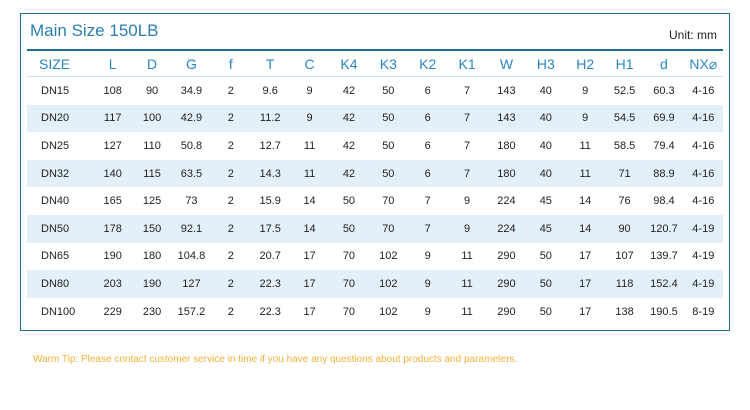 The height and width of the screenshot is (410, 750). I want to click on column-header: H2, so click(585, 64).